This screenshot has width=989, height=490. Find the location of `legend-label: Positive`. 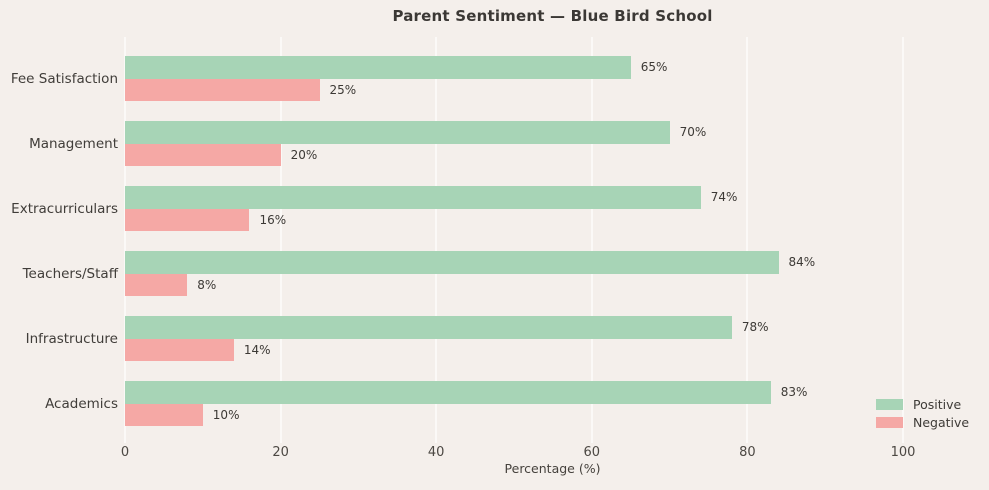

legend-label: Positive is located at coordinates (937, 404).